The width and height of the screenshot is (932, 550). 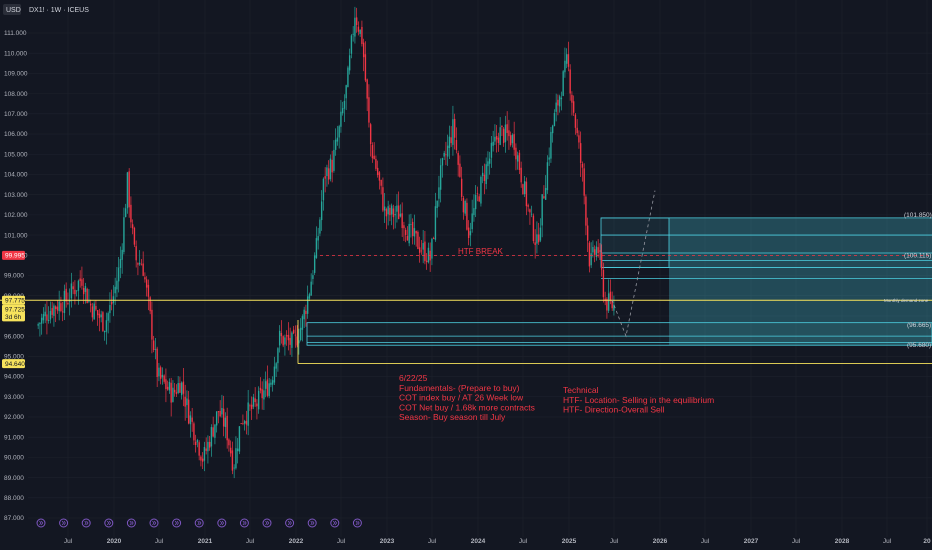 What do you see at coordinates (16, 134) in the screenshot?
I see `price-tick-label: 106.000` at bounding box center [16, 134].